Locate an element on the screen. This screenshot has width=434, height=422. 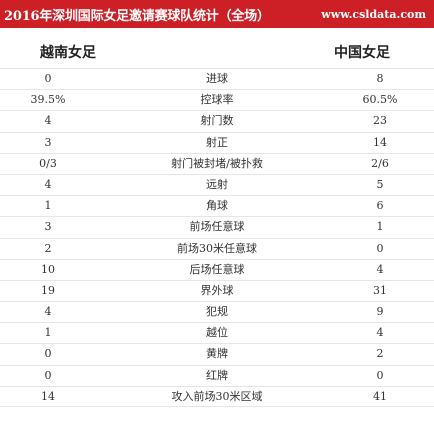
stat-right-value: 8 is located at coordinates (380, 78).